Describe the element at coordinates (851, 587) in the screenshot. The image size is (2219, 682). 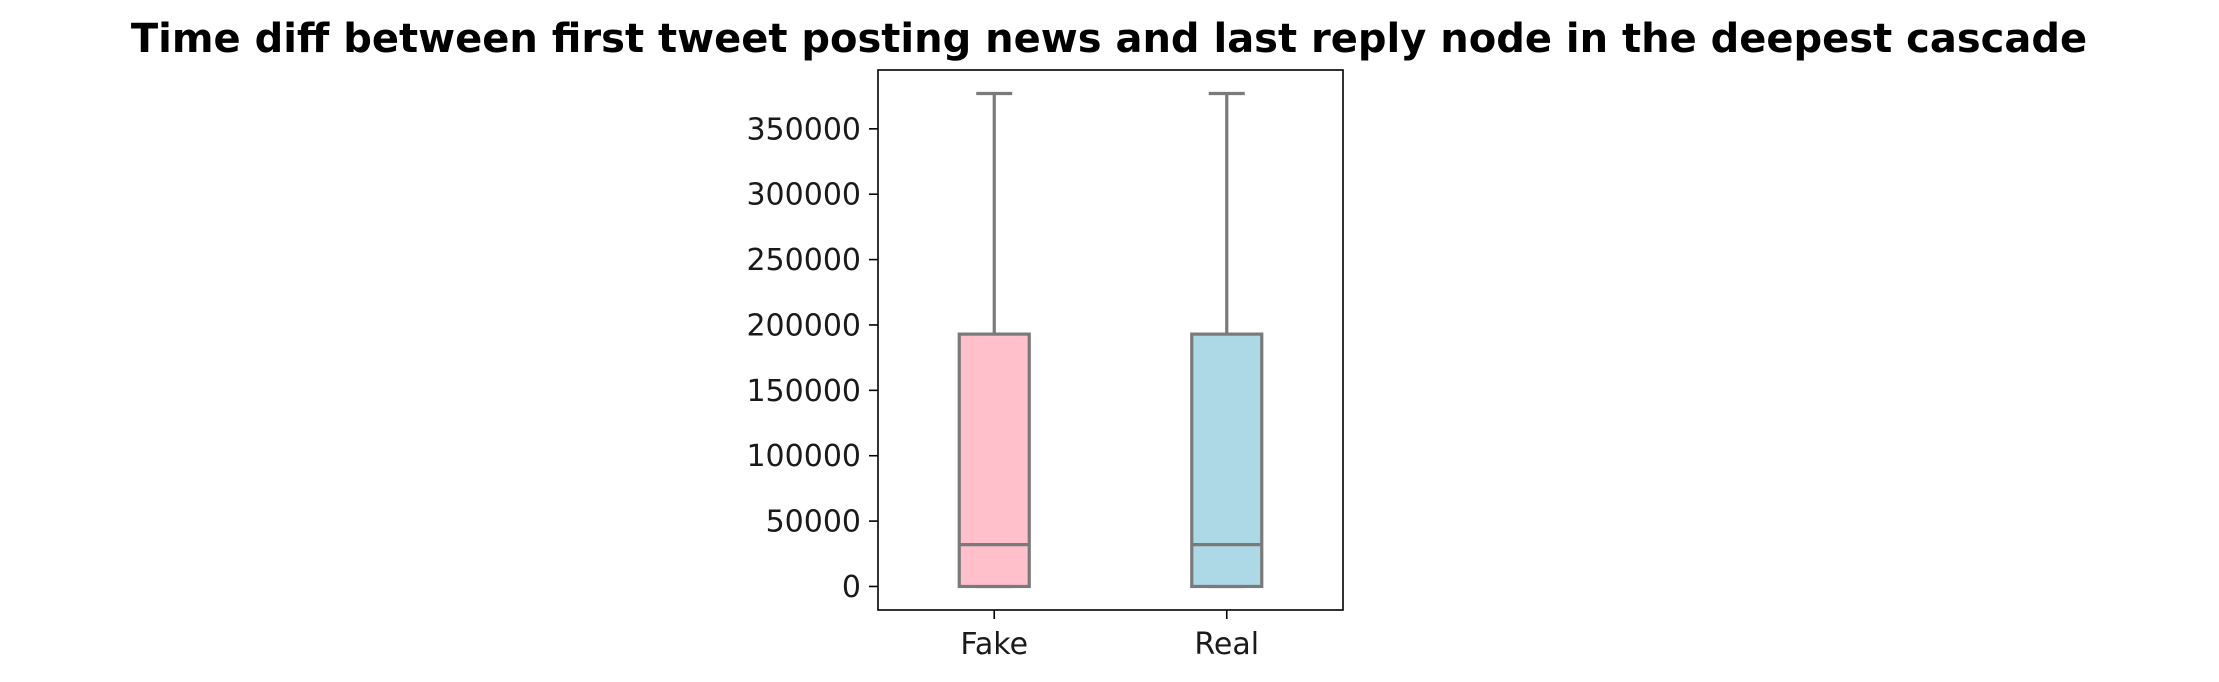
I see `y-tick-label: 0` at that location.